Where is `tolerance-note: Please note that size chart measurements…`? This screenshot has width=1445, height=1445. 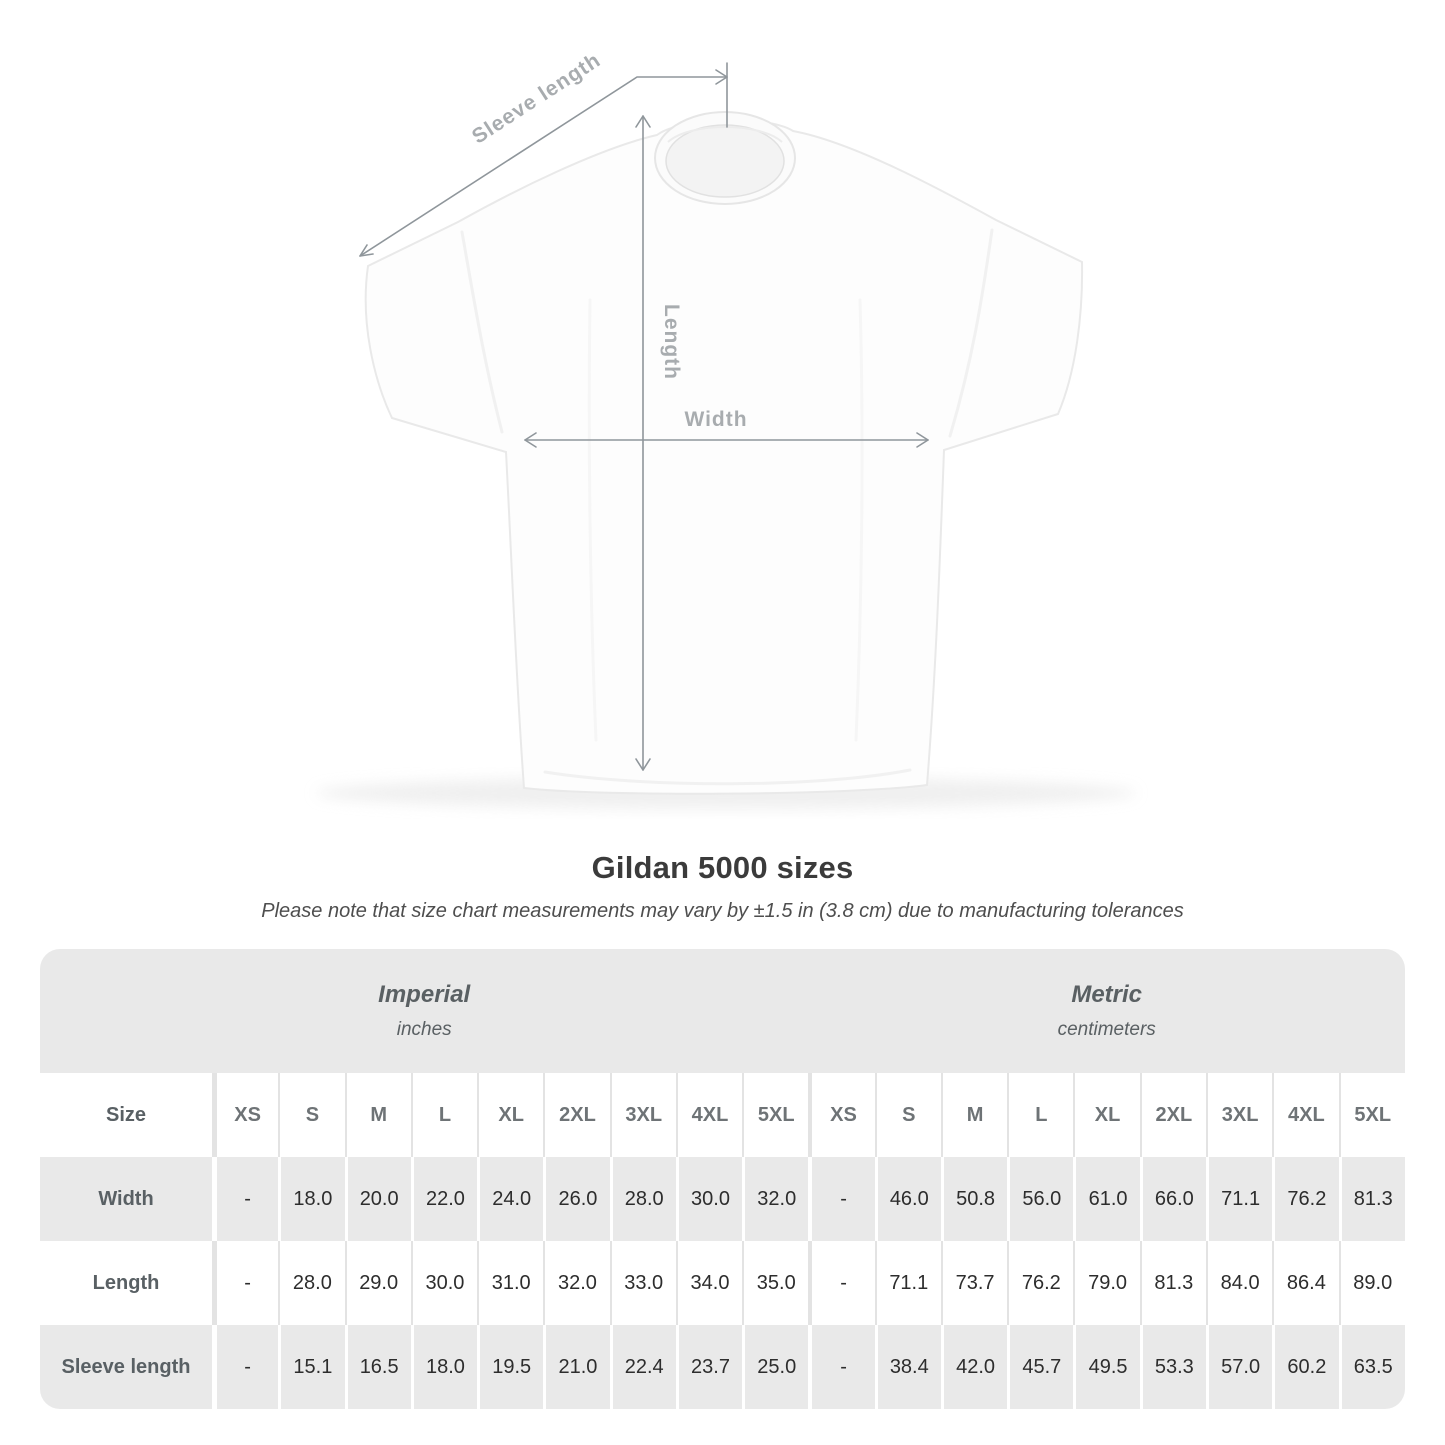
tolerance-note: Please note that size chart measurements… is located at coordinates (722, 911).